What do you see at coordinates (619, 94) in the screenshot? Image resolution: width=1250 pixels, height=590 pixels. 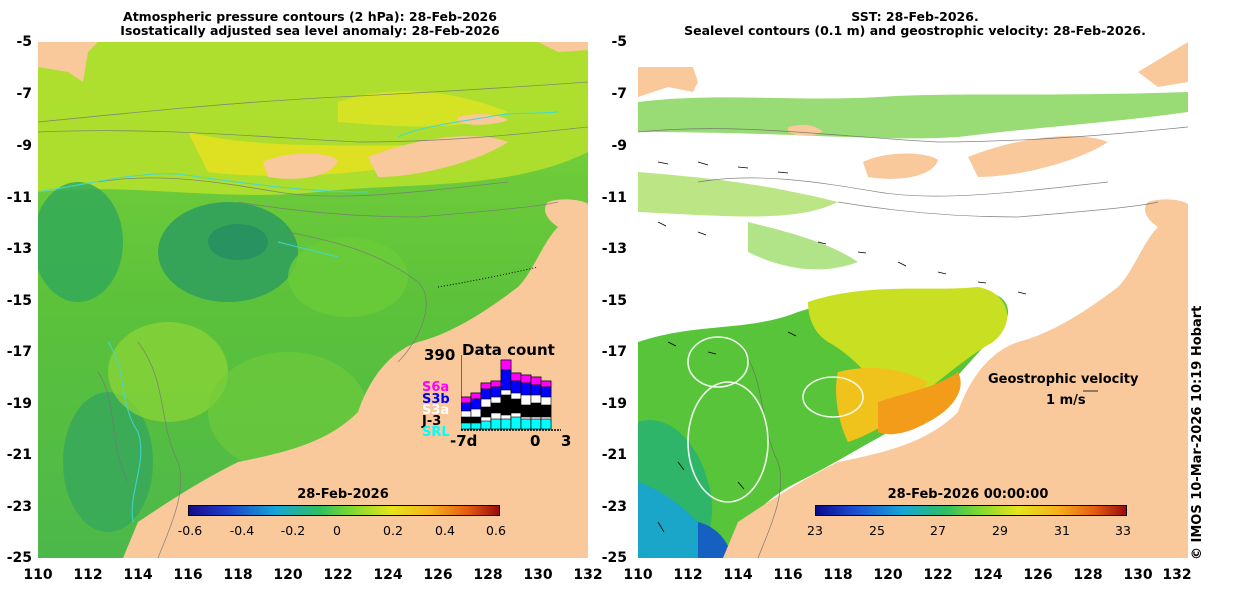 I see `y-tick-right: -7` at bounding box center [619, 94].